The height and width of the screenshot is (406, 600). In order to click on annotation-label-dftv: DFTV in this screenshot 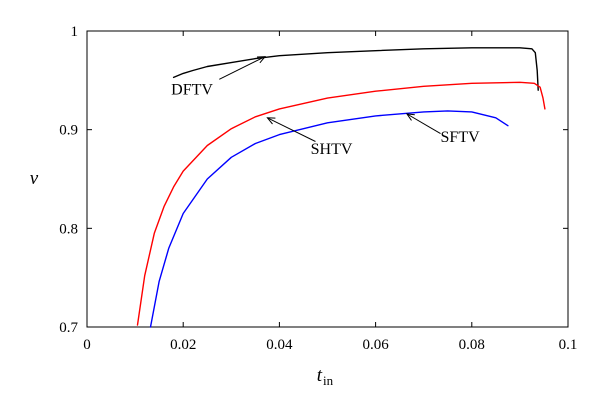, I will do `click(192, 90)`.